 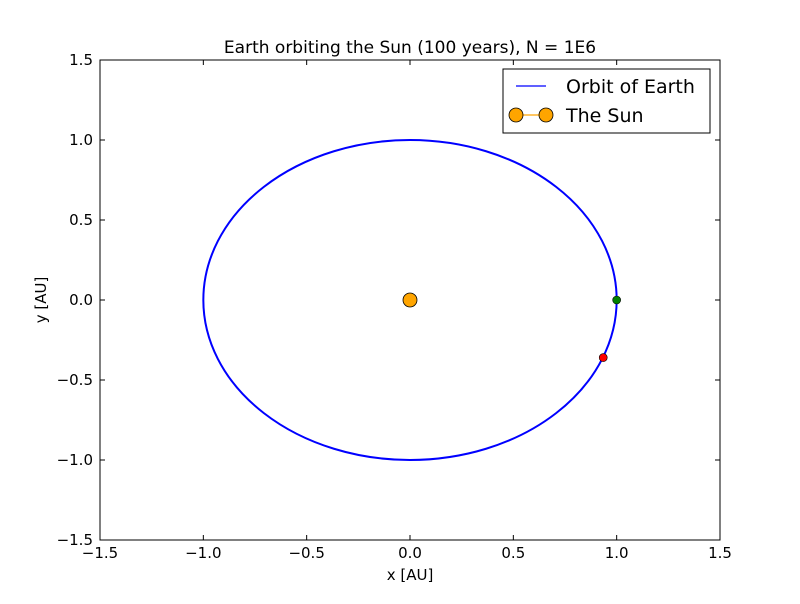 What do you see at coordinates (75, 380) in the screenshot?
I see `y-tick-label: −0.5` at bounding box center [75, 380].